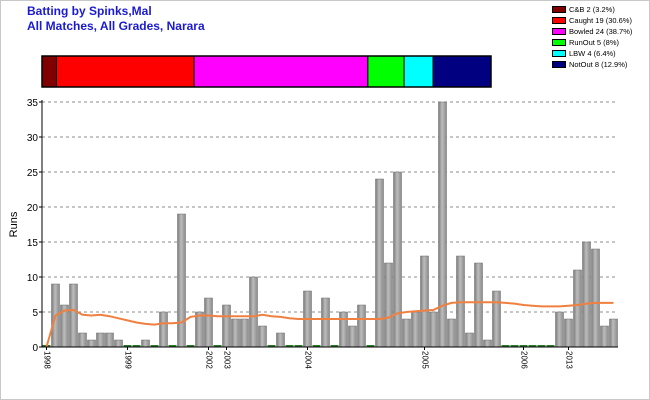 Image resolution: width=650 pixels, height=400 pixels. Describe the element at coordinates (33, 173) in the screenshot. I see `y-tick-label: 25` at that location.